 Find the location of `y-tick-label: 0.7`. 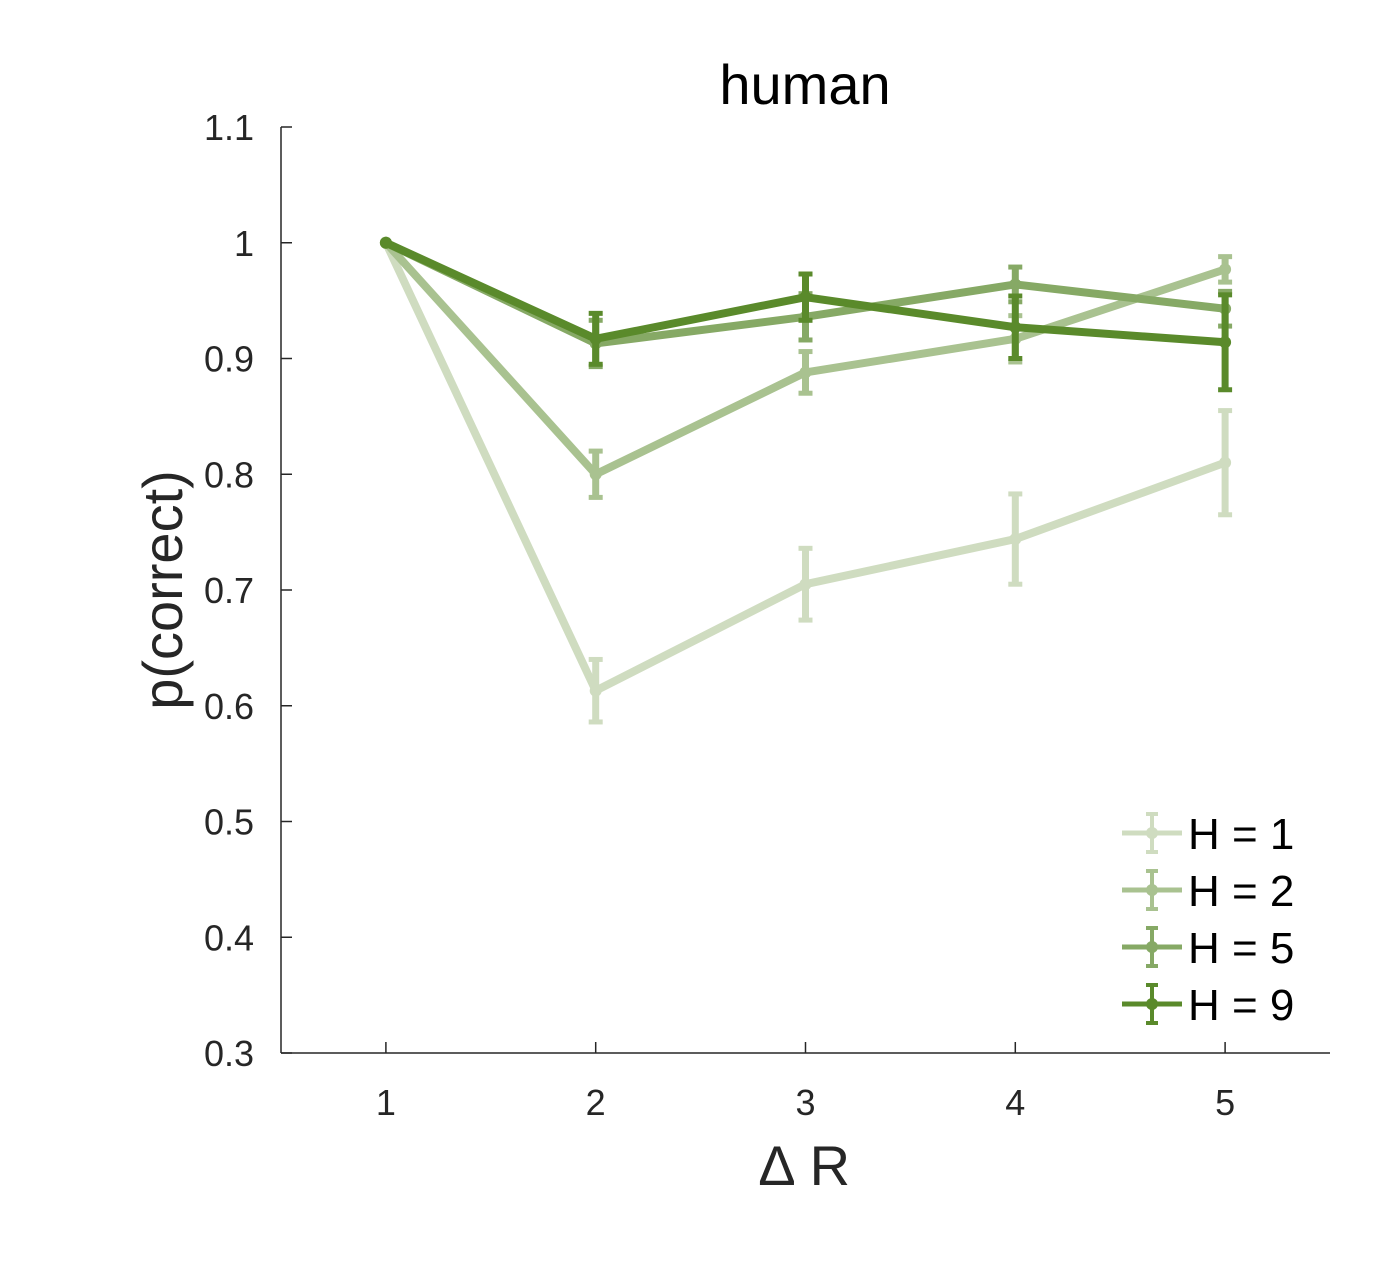

y-tick-label: 0.7 is located at coordinates (229, 590).